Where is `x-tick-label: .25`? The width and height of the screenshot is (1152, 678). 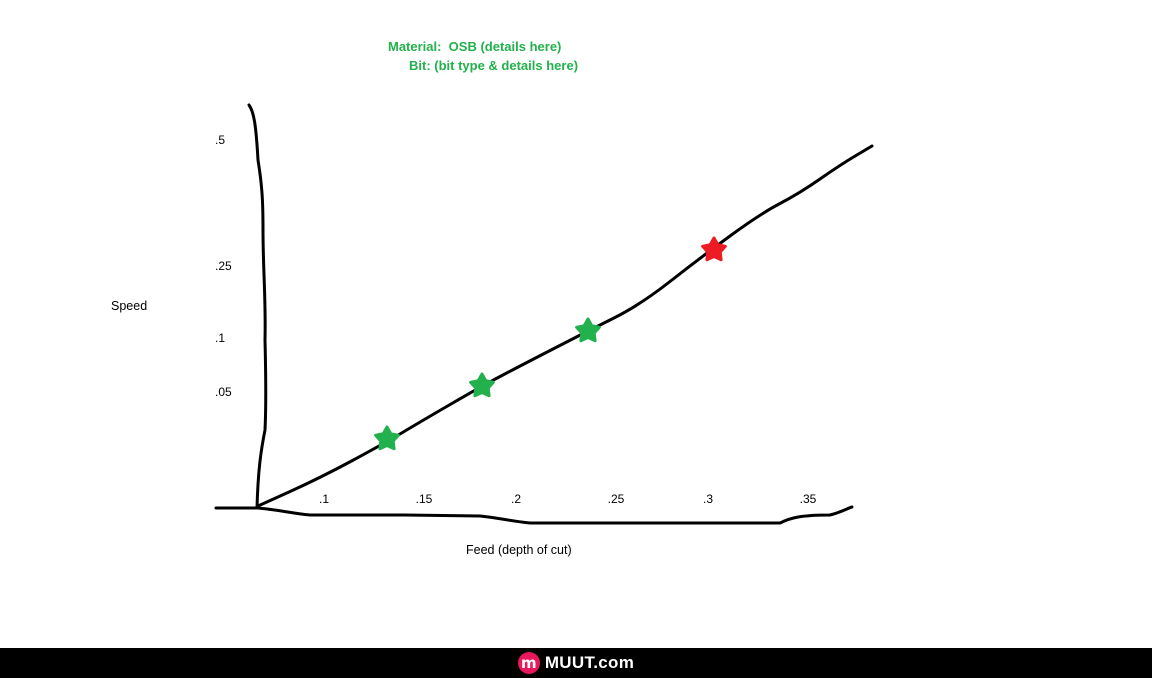 x-tick-label: .25 is located at coordinates (616, 499).